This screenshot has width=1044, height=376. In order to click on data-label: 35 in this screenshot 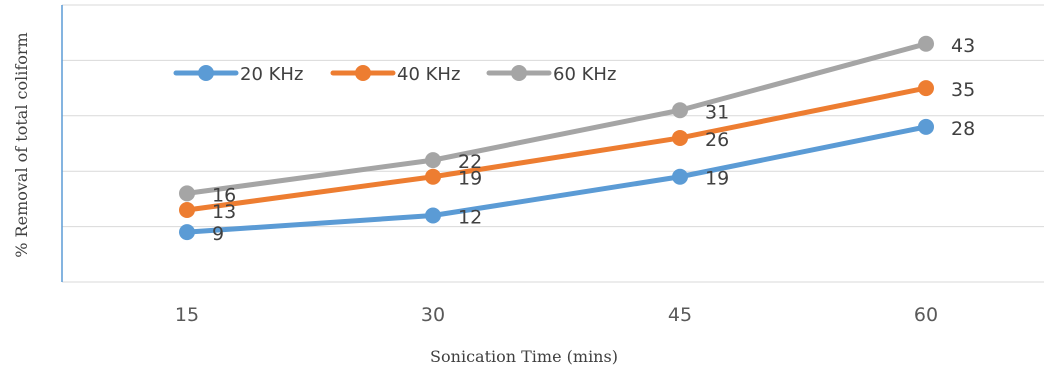, I will do `click(963, 90)`.